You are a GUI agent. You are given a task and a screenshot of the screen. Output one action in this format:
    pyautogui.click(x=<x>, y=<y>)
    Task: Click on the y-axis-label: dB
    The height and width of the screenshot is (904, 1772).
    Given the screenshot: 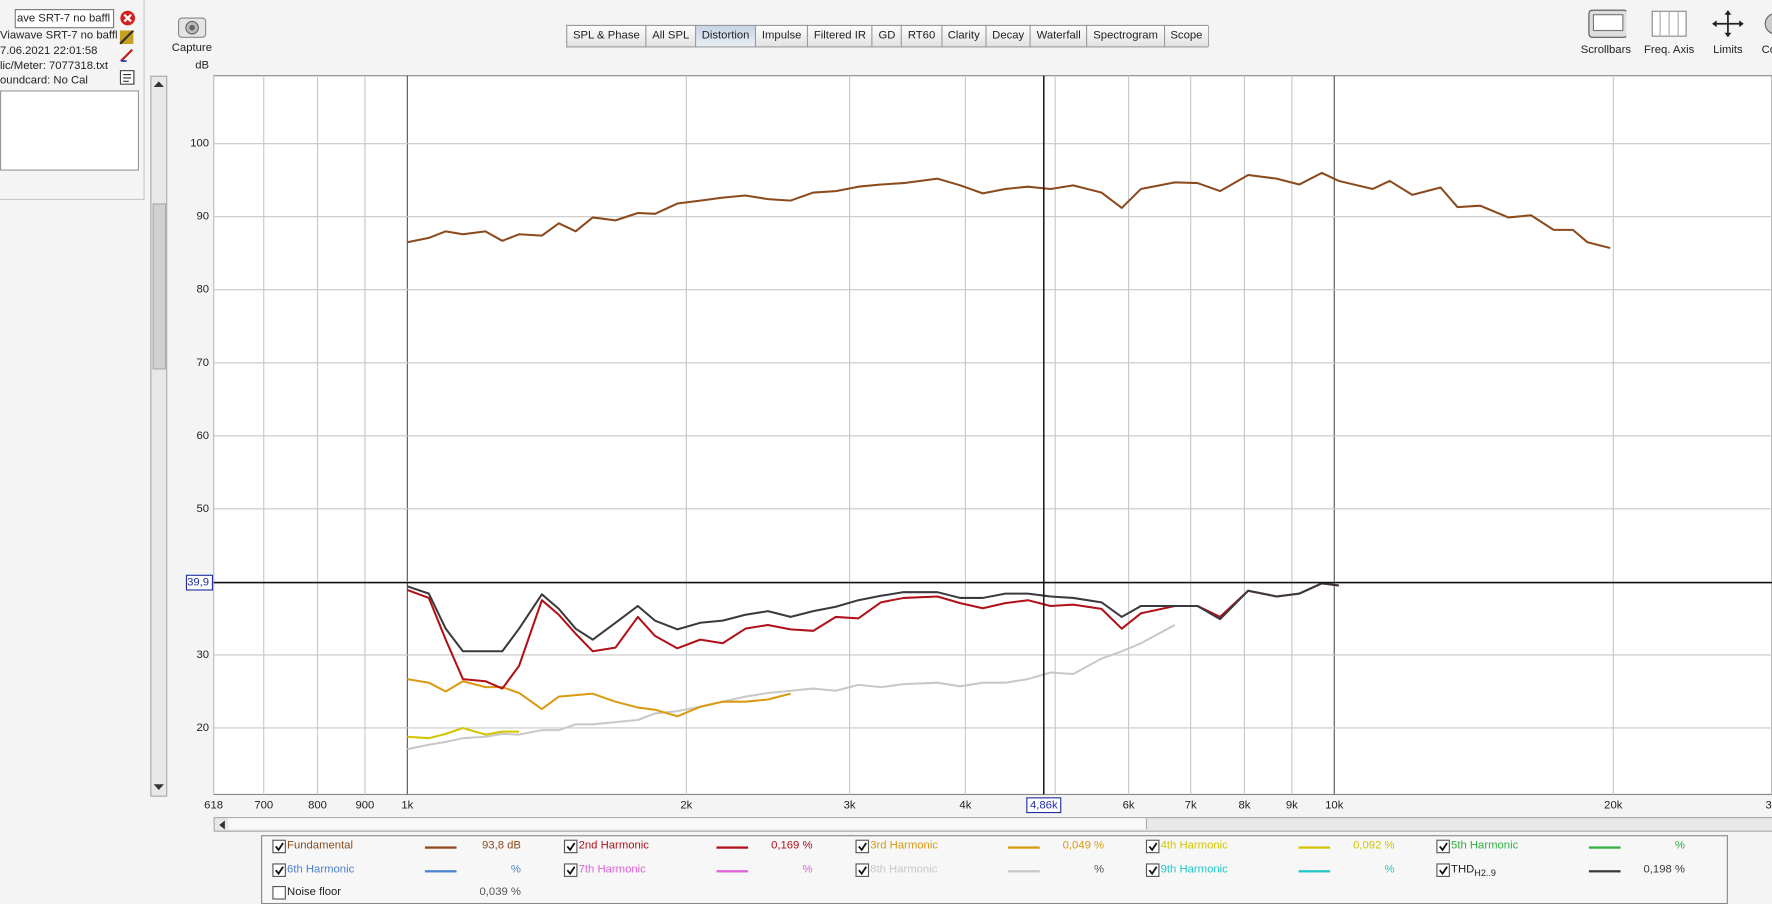 What is the action you would take?
    pyautogui.click(x=202, y=66)
    